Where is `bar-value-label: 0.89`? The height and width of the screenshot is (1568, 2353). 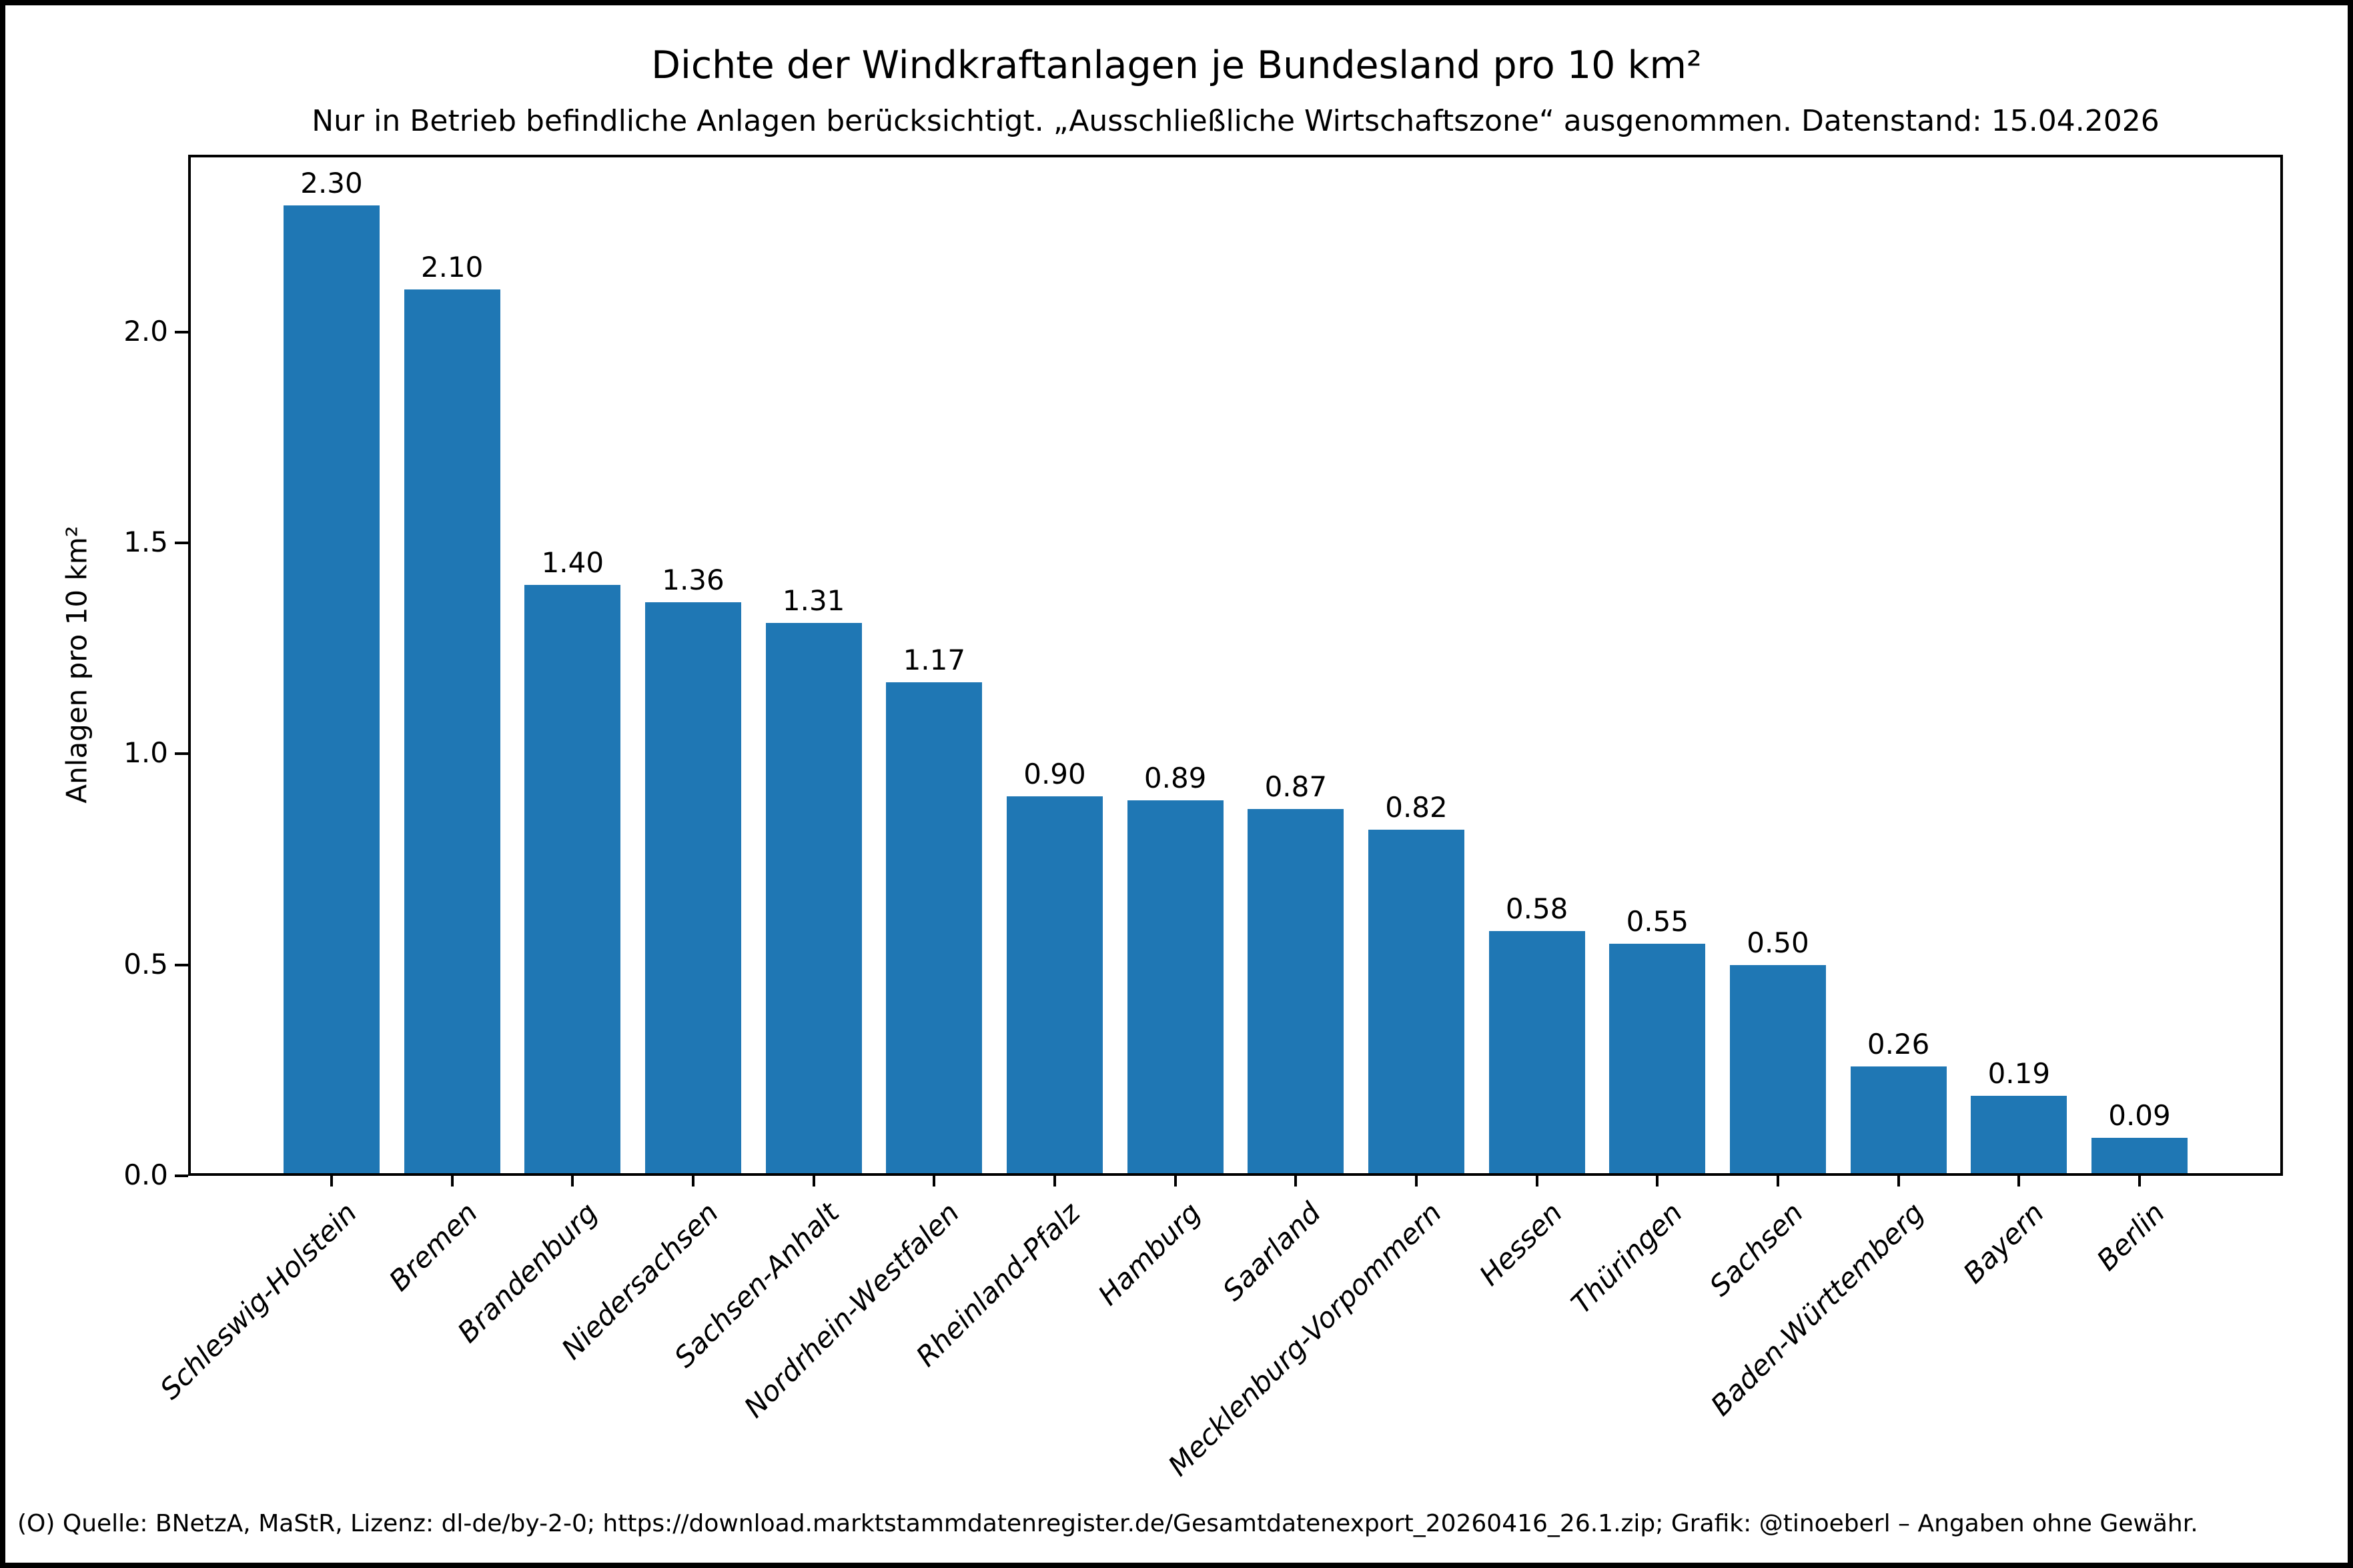 bar-value-label: 0.89 is located at coordinates (1175, 777).